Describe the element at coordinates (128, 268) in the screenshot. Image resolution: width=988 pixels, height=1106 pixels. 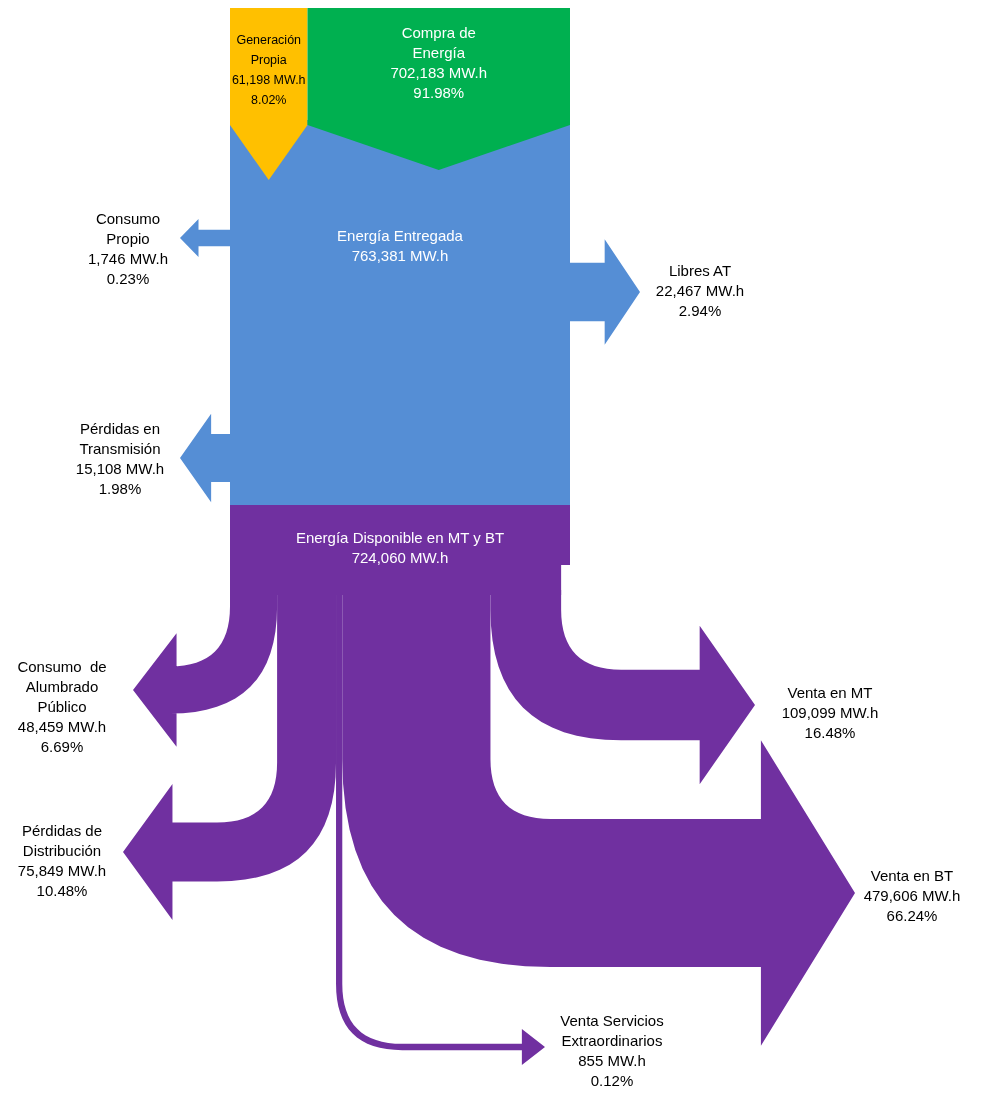
I see `data-label: 1,746 MW.h 0.23%` at that location.